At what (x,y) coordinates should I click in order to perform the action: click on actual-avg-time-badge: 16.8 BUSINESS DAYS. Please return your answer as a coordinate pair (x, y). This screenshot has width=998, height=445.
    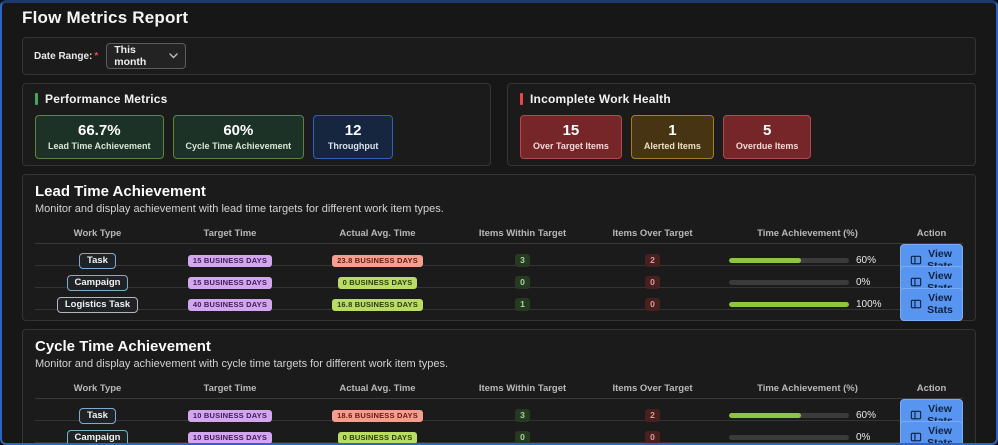
    Looking at the image, I should click on (377, 304).